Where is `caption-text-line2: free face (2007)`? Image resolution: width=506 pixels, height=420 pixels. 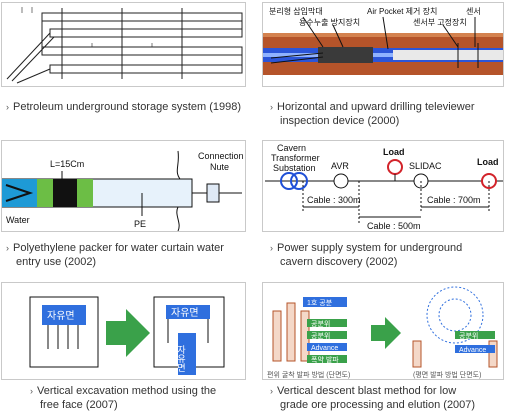 caption-text-line2: free face (2007) is located at coordinates (79, 405).